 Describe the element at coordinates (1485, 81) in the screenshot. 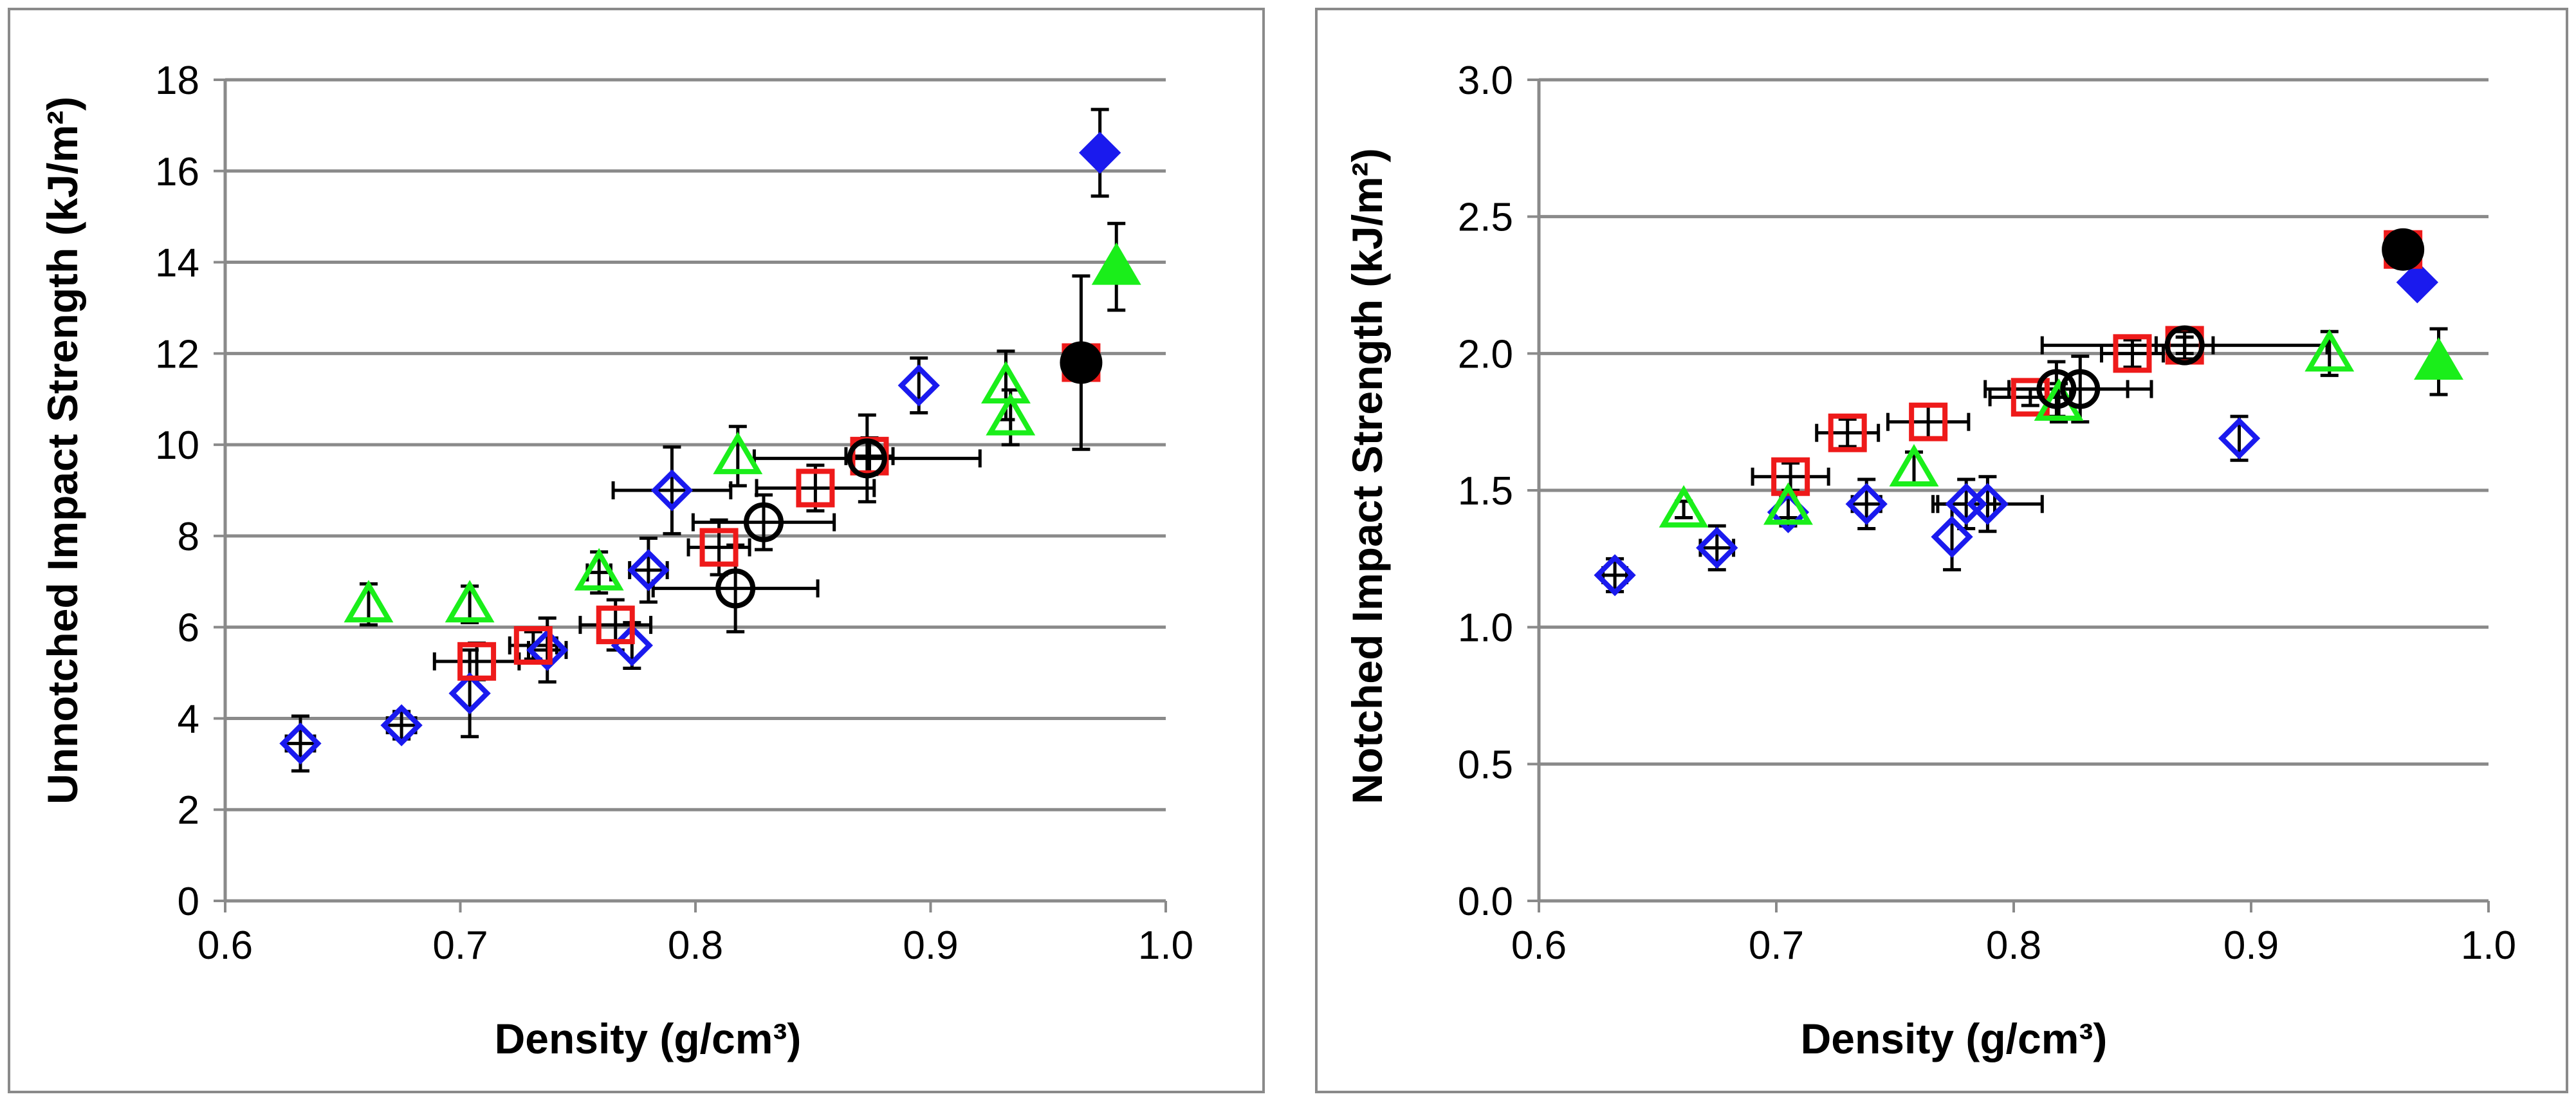

I see `y-tick-label: 3.0` at that location.